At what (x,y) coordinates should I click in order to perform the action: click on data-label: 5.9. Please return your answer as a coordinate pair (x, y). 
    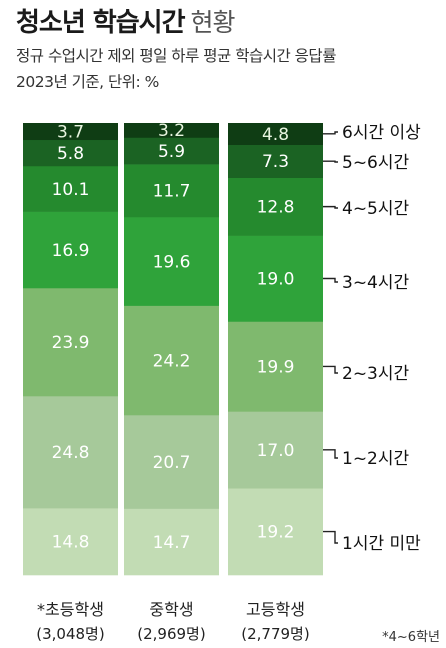
    Looking at the image, I should click on (171, 152).